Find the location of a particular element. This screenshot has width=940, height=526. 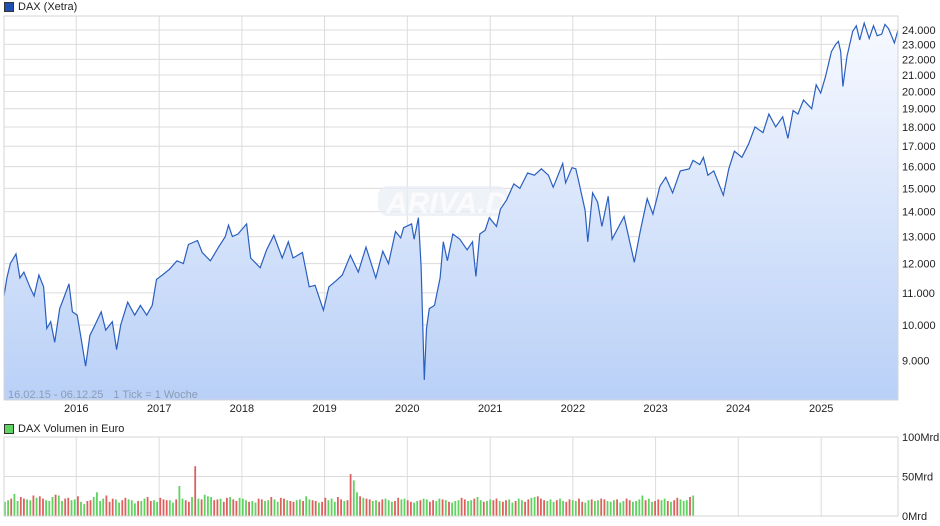

x-axis: 2016 2017 2018 2019 2020 2021 2022 2023 2024 2025 is located at coordinates (448, 409).